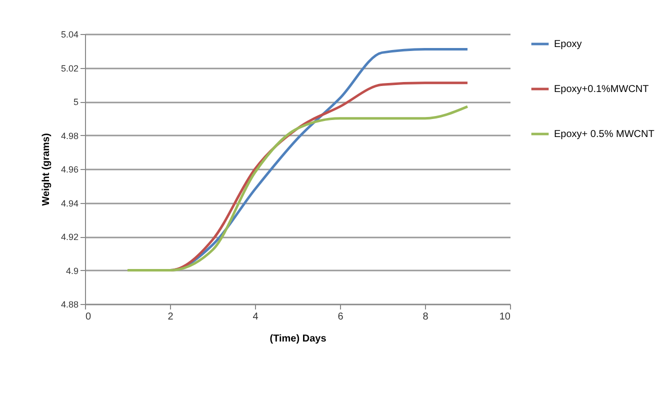 The width and height of the screenshot is (669, 400). I want to click on x-tick-label: 0, so click(89, 317).